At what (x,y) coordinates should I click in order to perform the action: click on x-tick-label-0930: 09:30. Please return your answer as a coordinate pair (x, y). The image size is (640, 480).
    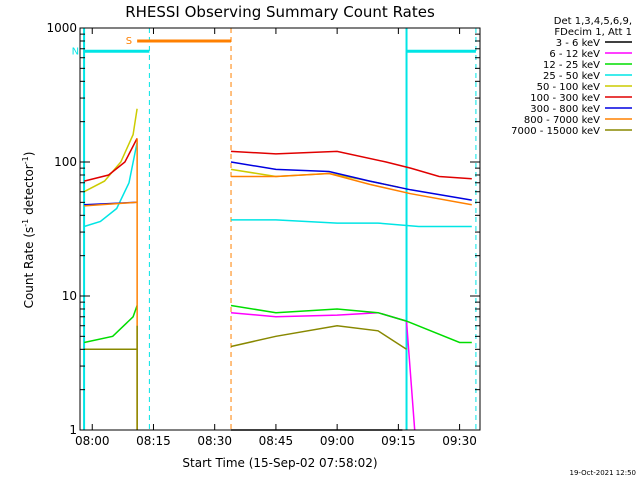
    Looking at the image, I should click on (459, 441).